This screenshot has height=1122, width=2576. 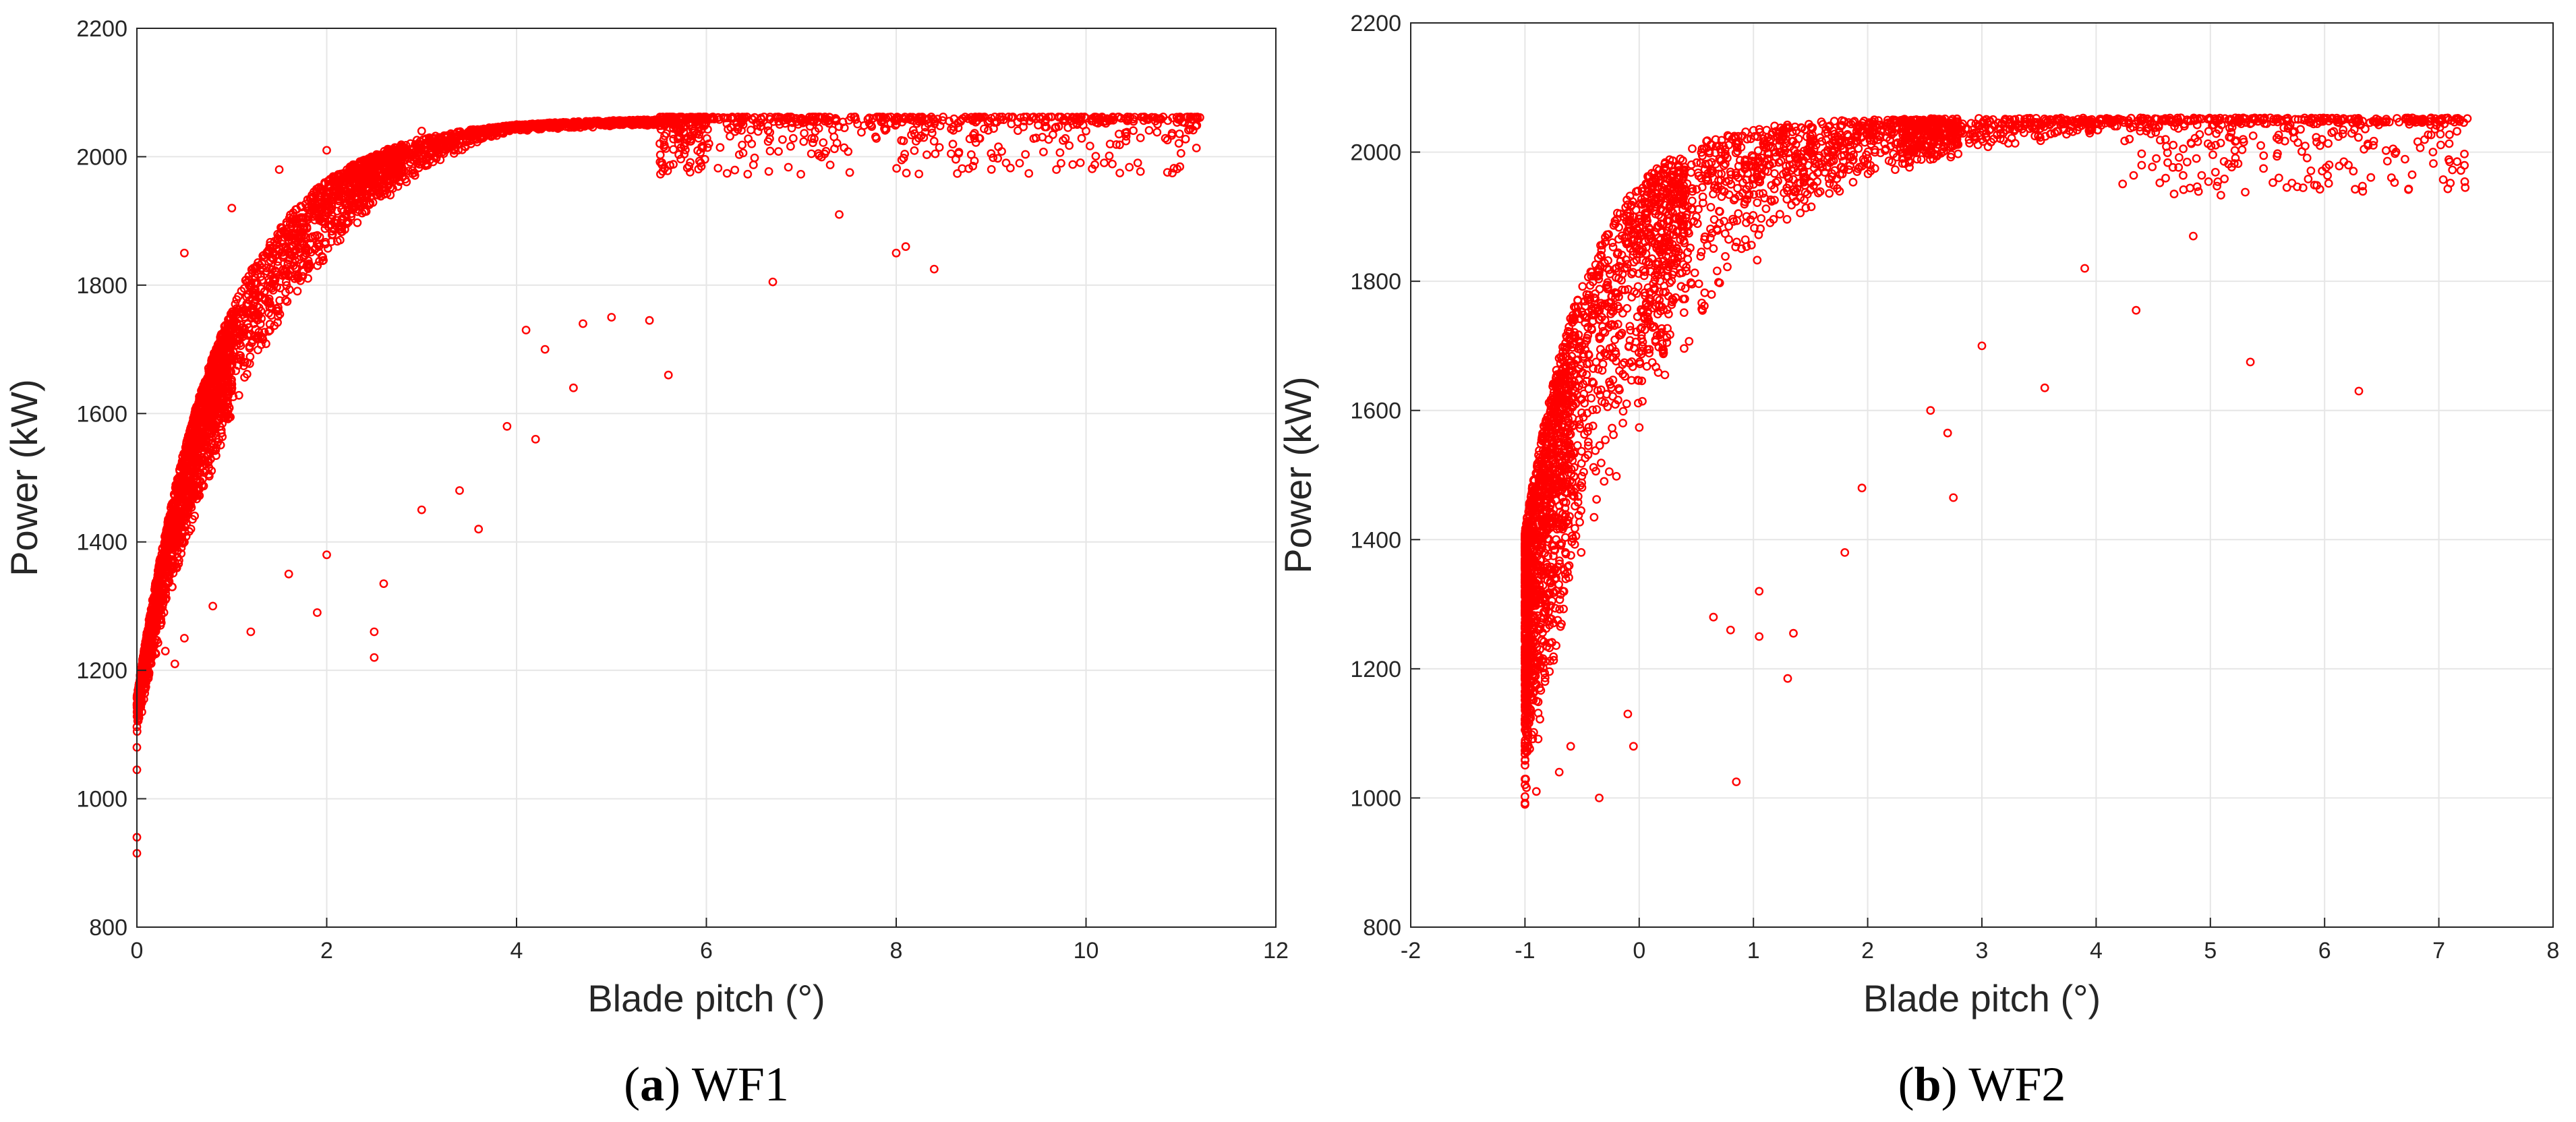 What do you see at coordinates (102, 286) in the screenshot?
I see `y-tick-label-wf1: 1800` at bounding box center [102, 286].